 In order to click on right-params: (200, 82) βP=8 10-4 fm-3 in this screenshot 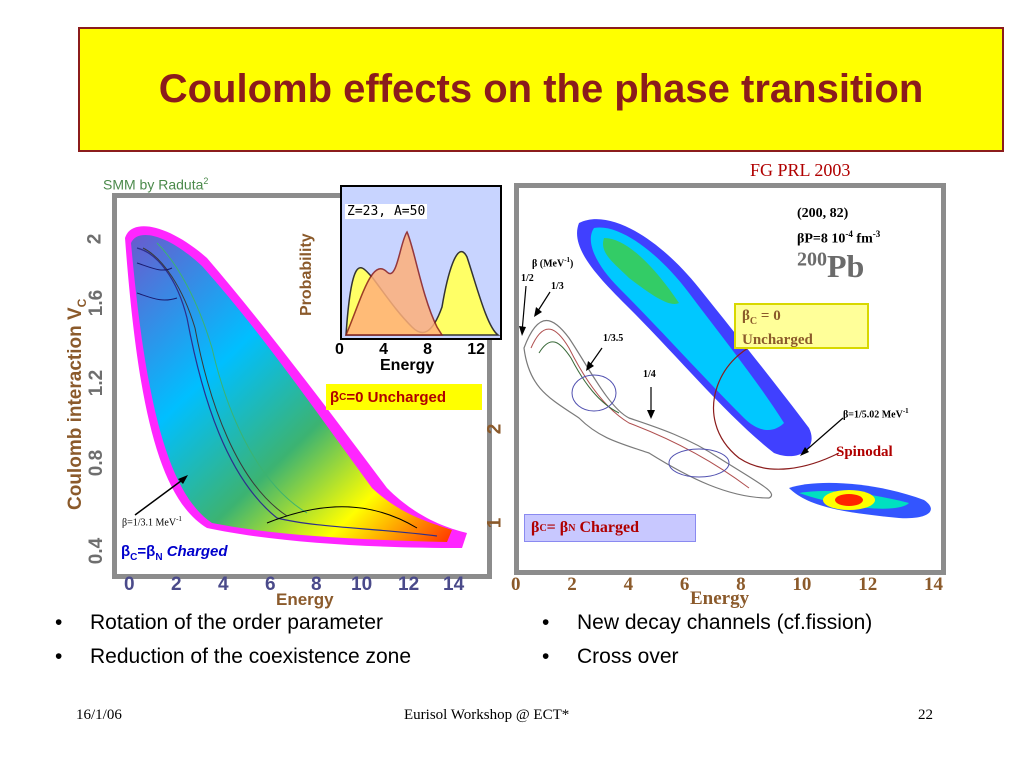, I will do `click(839, 226)`.